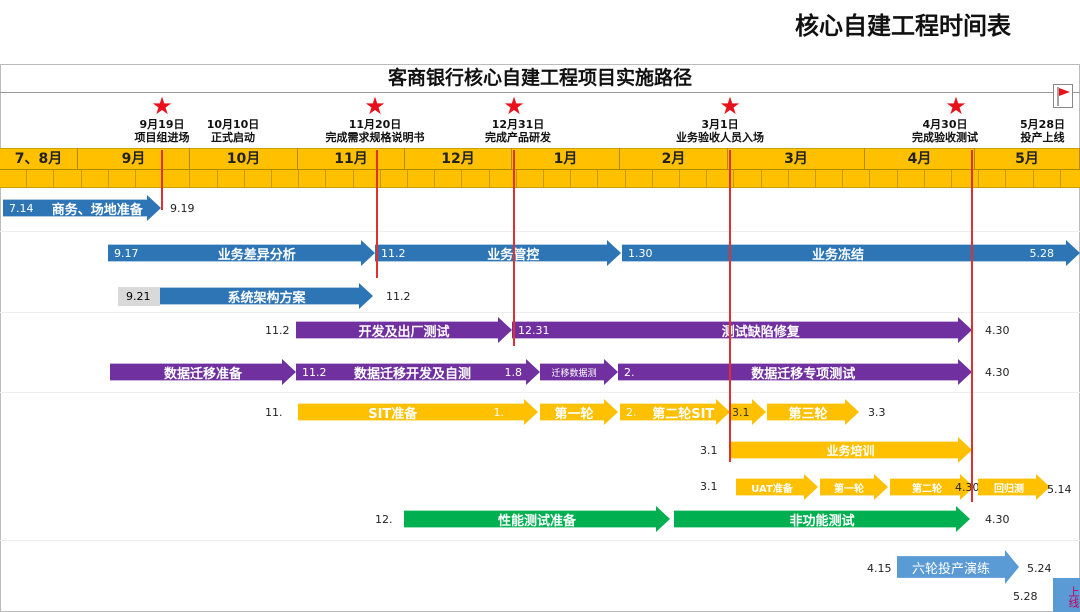  What do you see at coordinates (709, 450) in the screenshot?
I see `start-date: 3.1` at bounding box center [709, 450].